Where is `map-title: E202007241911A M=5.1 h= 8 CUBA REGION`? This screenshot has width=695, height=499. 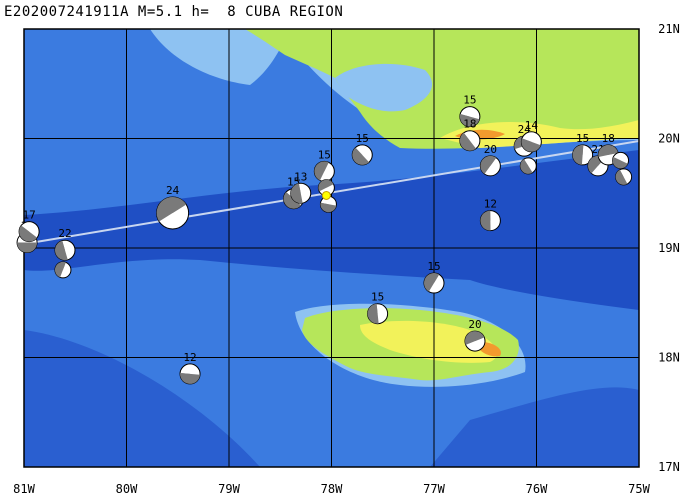
map-title: E202007241911A M=5.1 h= 8 CUBA REGION is located at coordinates (174, 12).